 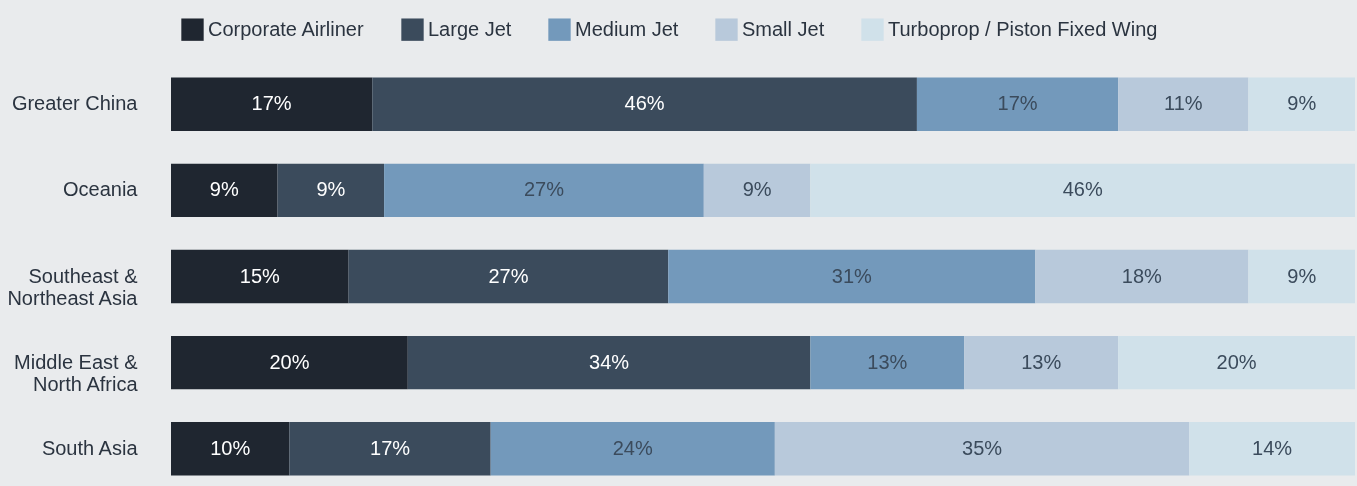 I want to click on y-tick-label: South Asia, so click(x=90, y=447).